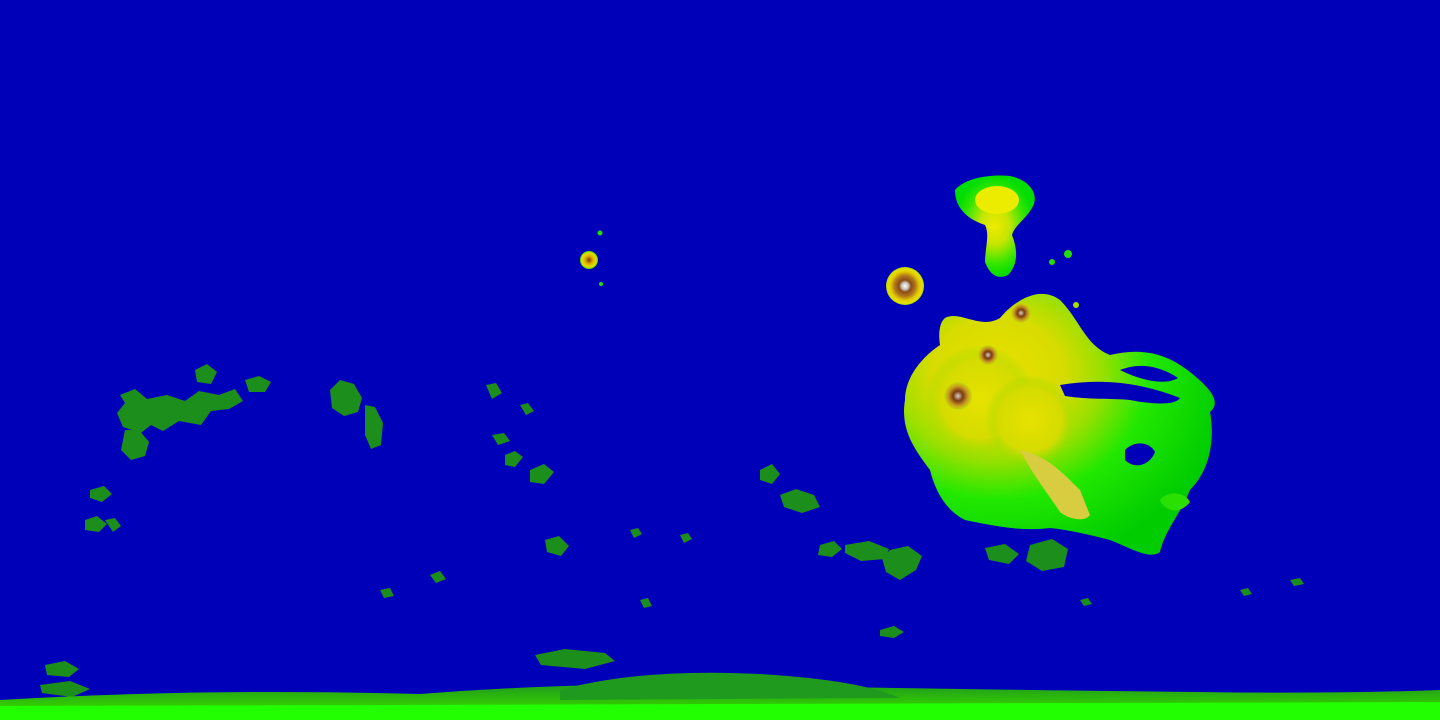 This screenshot has width=1440, height=720. I want to click on small-volcano, so click(589, 260).